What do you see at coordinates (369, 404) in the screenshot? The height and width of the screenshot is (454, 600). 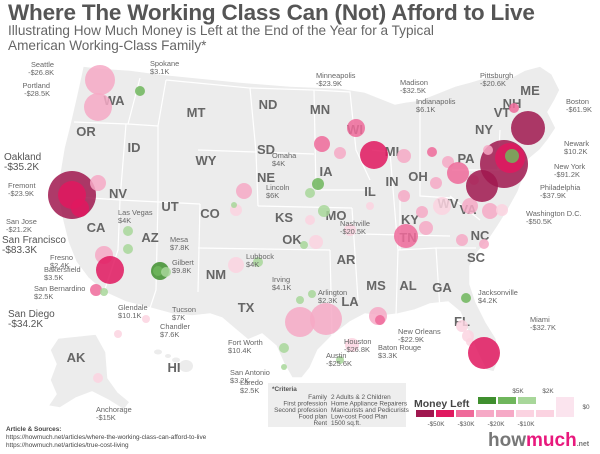 I see `criteria-value: Home Appliance Repairers` at bounding box center [369, 404].